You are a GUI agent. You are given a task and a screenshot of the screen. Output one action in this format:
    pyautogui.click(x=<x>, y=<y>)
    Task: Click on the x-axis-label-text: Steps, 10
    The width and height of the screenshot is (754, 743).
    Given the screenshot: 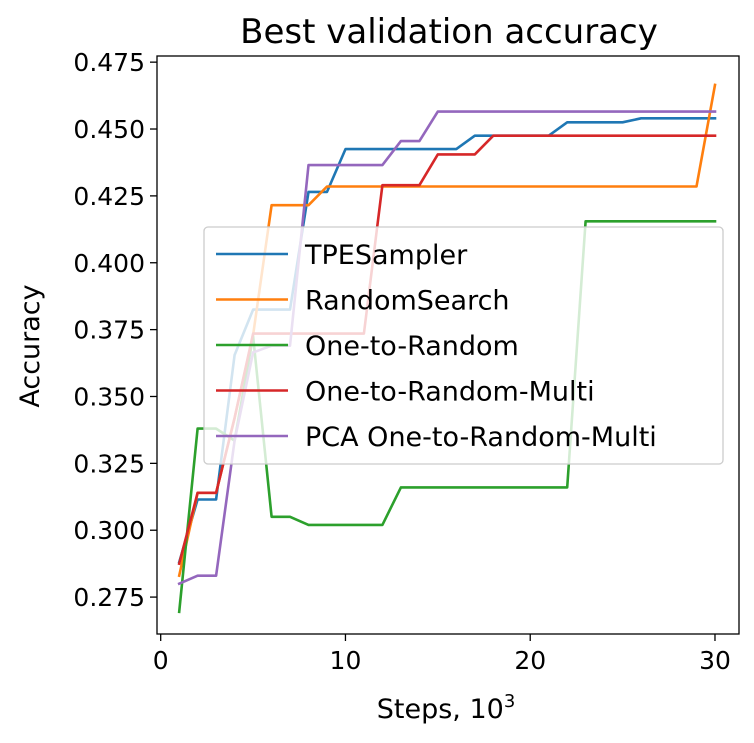 What is the action you would take?
    pyautogui.click(x=440, y=709)
    